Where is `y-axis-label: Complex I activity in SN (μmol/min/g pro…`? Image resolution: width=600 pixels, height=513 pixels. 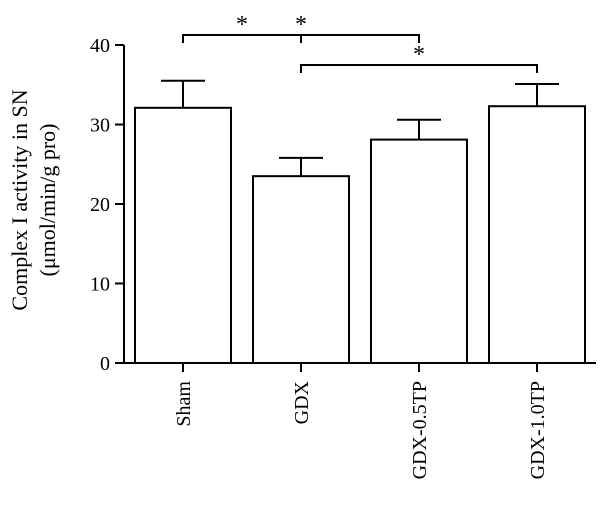
y-axis-label: Complex I activity in SN (μmol/min/g pro… is located at coordinates (33, 199).